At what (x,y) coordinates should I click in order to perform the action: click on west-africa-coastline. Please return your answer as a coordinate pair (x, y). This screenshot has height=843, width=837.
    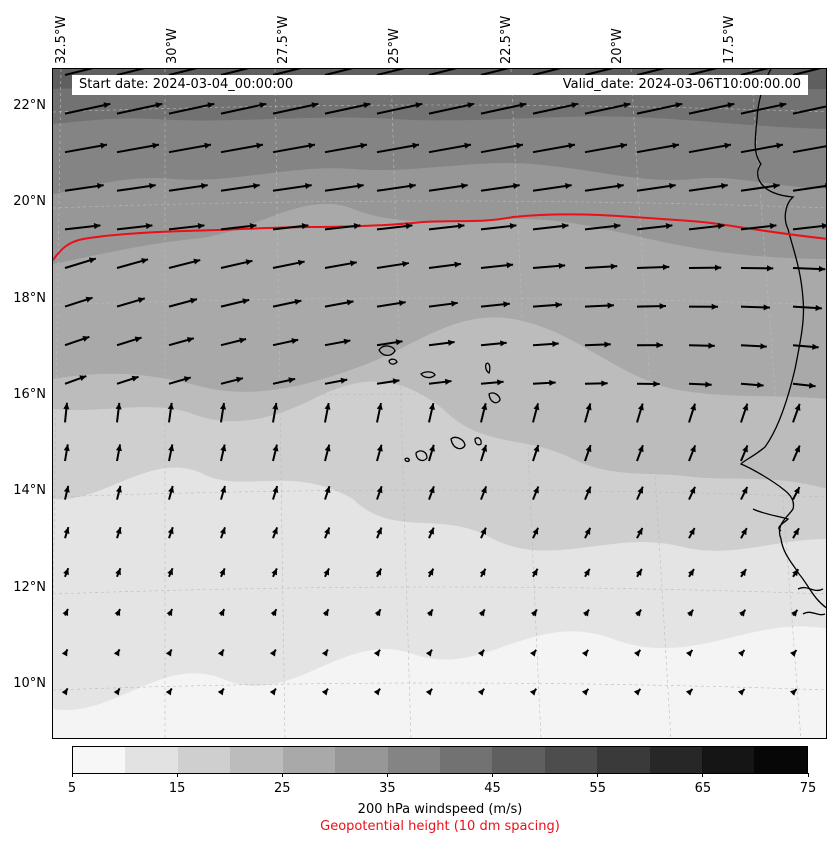
    Looking at the image, I should click on (783, 339).